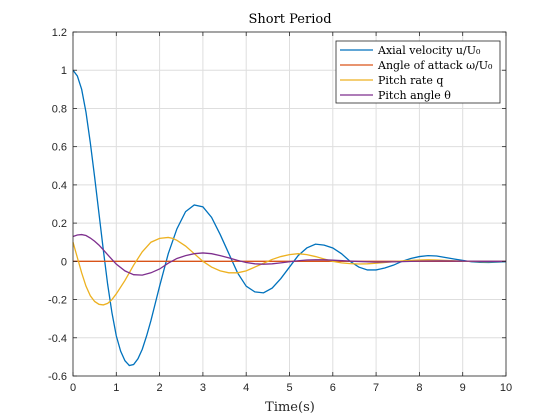 Image resolution: width=560 pixels, height=420 pixels. I want to click on x-axis-label: Time(s), so click(290, 407).